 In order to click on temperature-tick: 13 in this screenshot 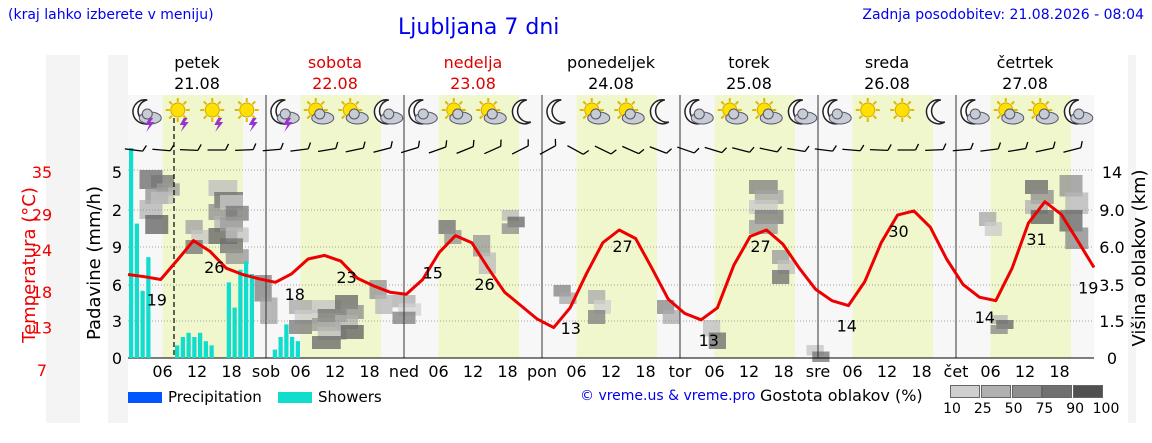, I will do `click(42, 328)`.